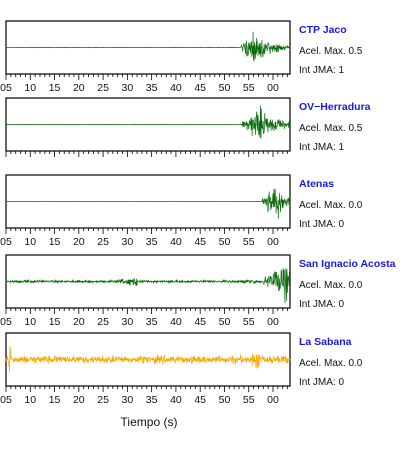 The height and width of the screenshot is (460, 410). Describe the element at coordinates (323, 30) in the screenshot. I see `station-name: CTP Jaco` at that location.